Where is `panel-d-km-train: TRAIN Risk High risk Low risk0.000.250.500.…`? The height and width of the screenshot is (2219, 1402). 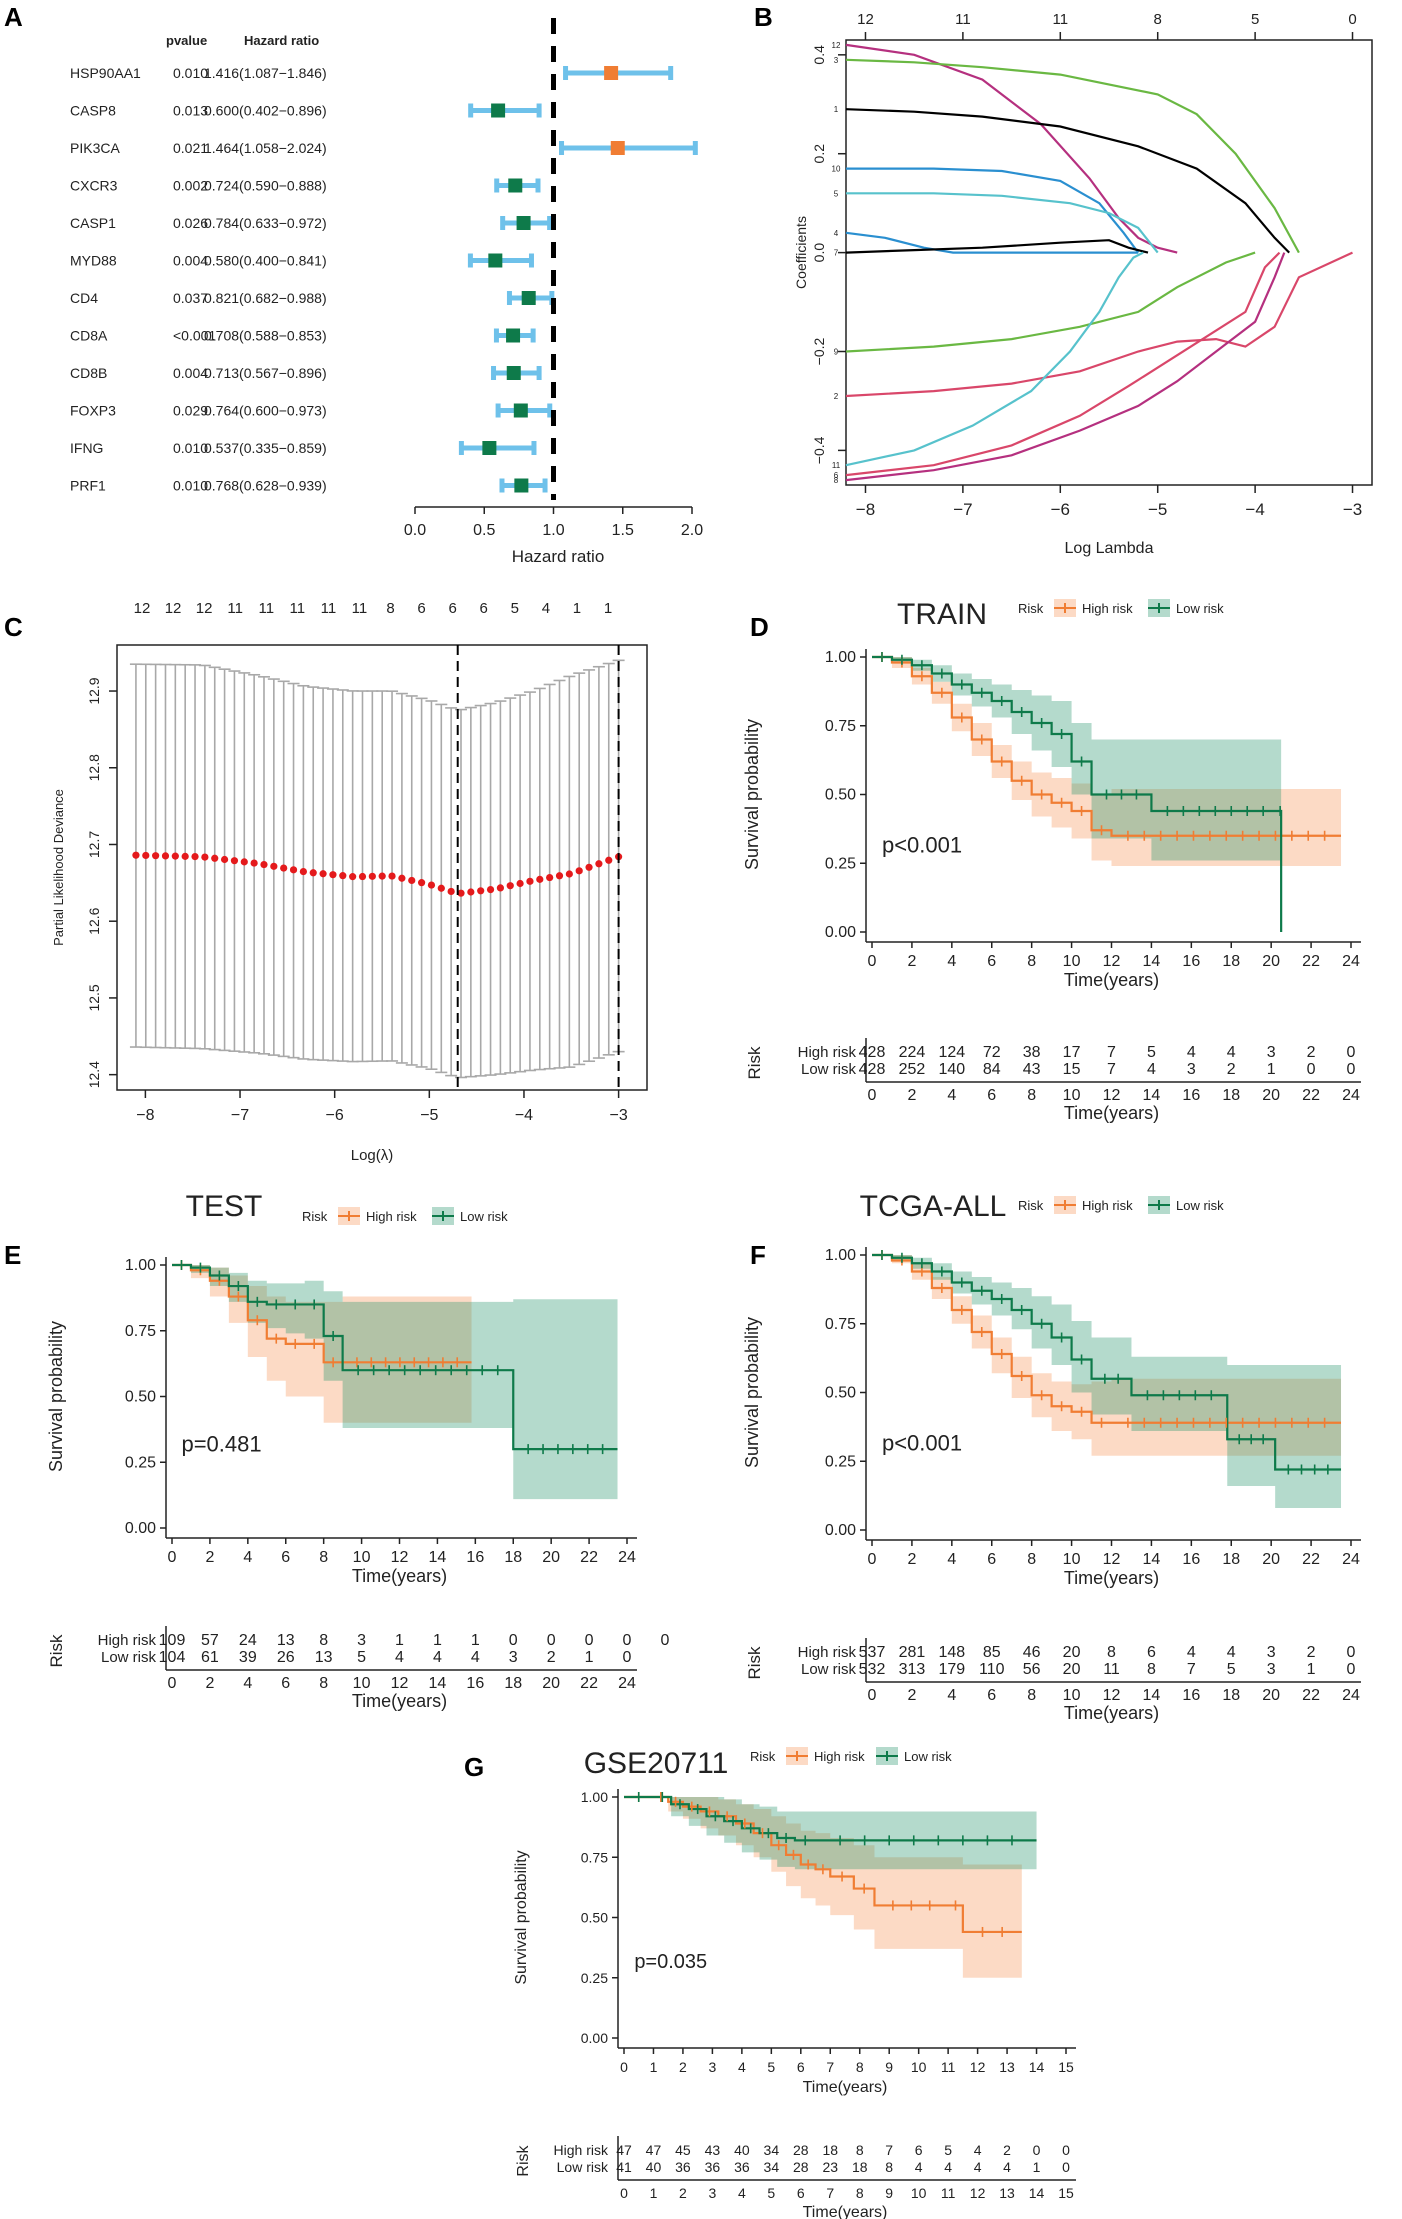 panel-d-km-train: TRAIN Risk High risk Low risk0.000.250.500.… is located at coordinates (1051, 860).